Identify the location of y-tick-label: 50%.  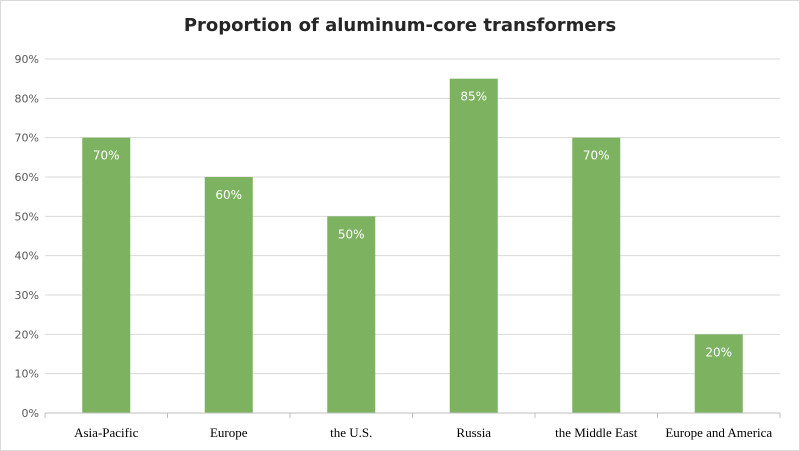
(27, 216).